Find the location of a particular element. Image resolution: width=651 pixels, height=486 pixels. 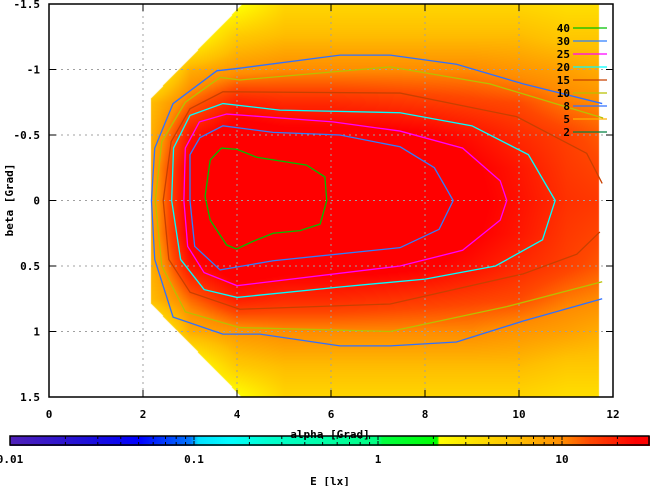

legend-label: 2 is located at coordinates (566, 132).